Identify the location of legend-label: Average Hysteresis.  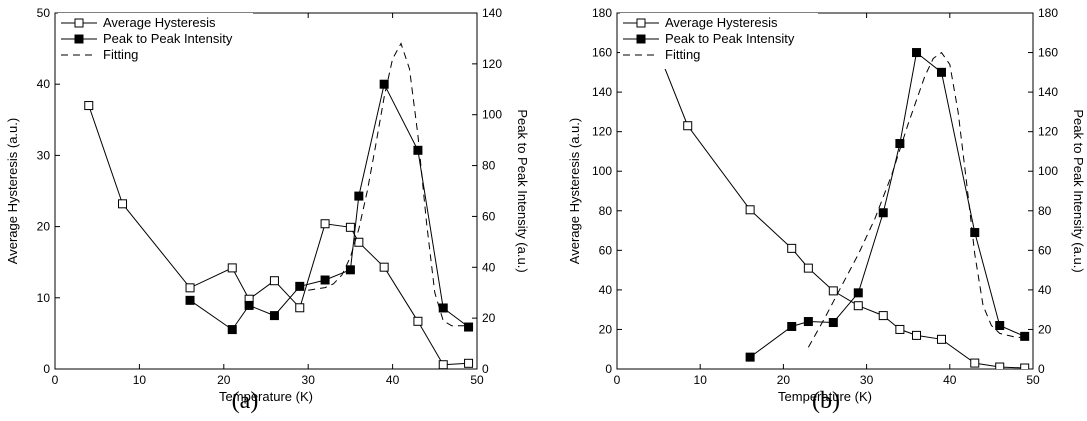
(159, 22).